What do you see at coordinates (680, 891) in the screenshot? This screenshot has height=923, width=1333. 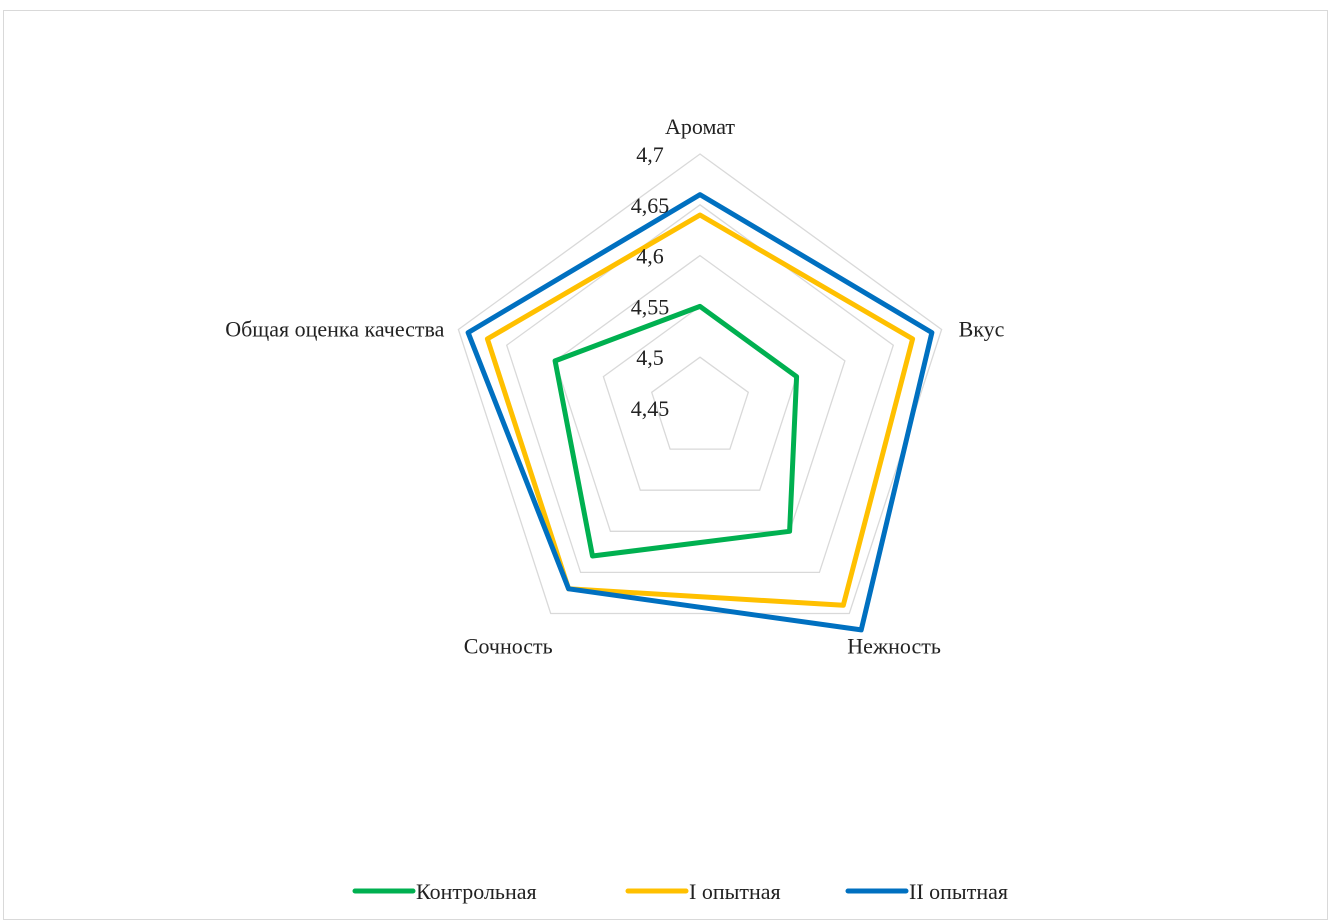 I see `legend: Контрольная I опытная II опытная` at bounding box center [680, 891].